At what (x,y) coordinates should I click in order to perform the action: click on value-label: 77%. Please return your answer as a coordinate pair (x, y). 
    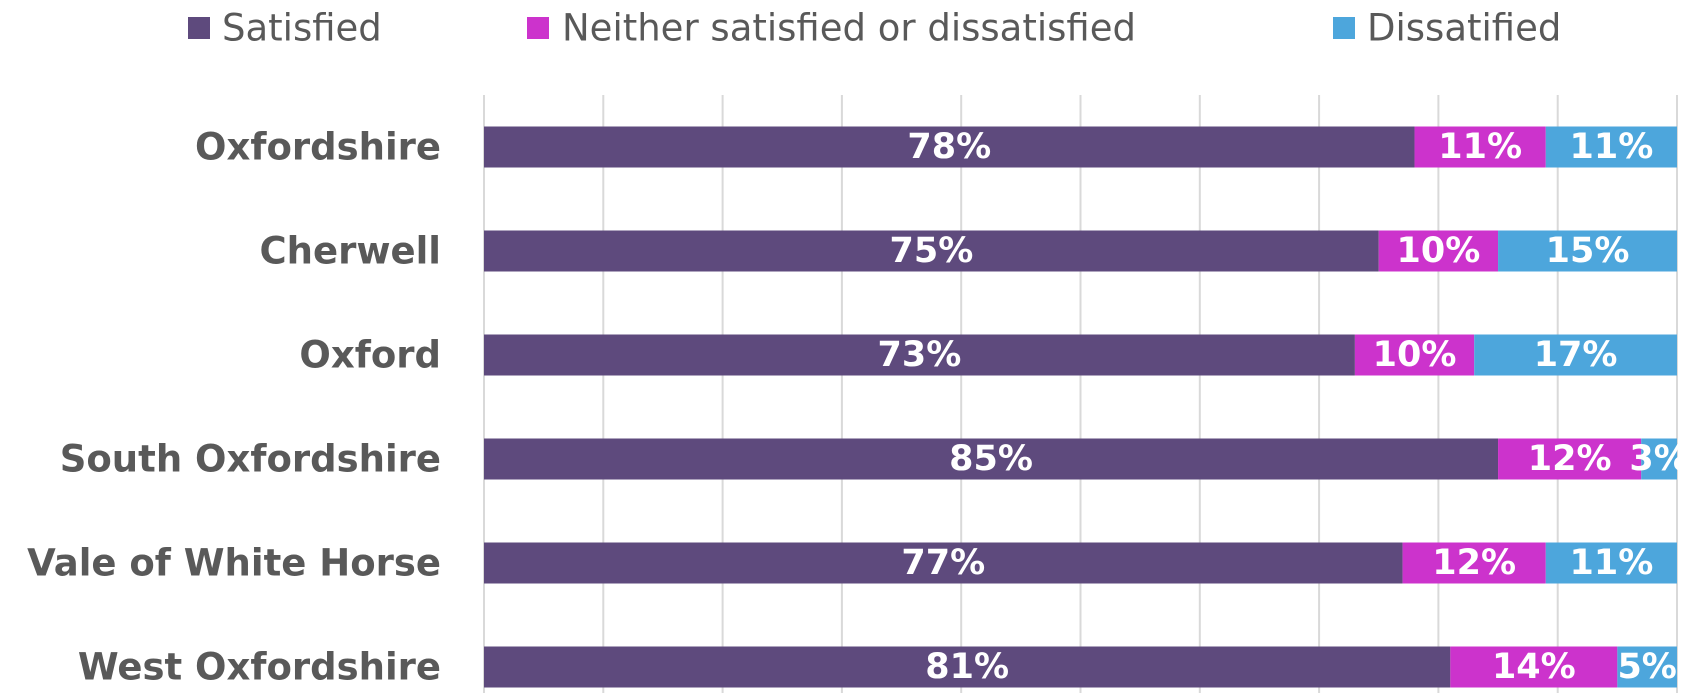
    Looking at the image, I should click on (943, 563).